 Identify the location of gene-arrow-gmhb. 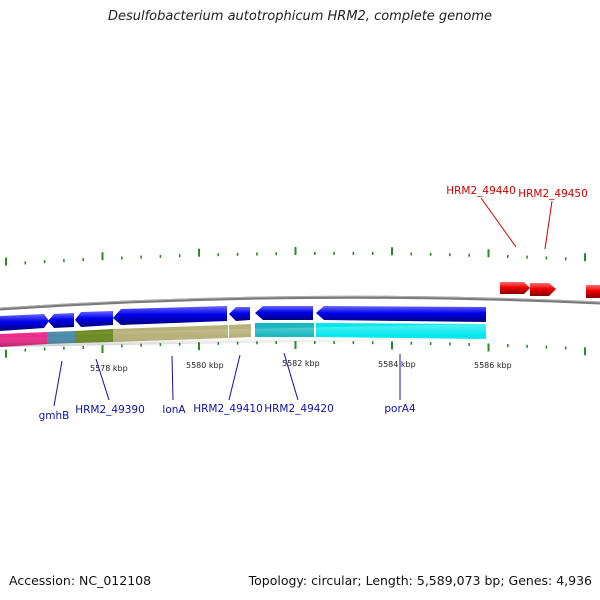
(24, 322).